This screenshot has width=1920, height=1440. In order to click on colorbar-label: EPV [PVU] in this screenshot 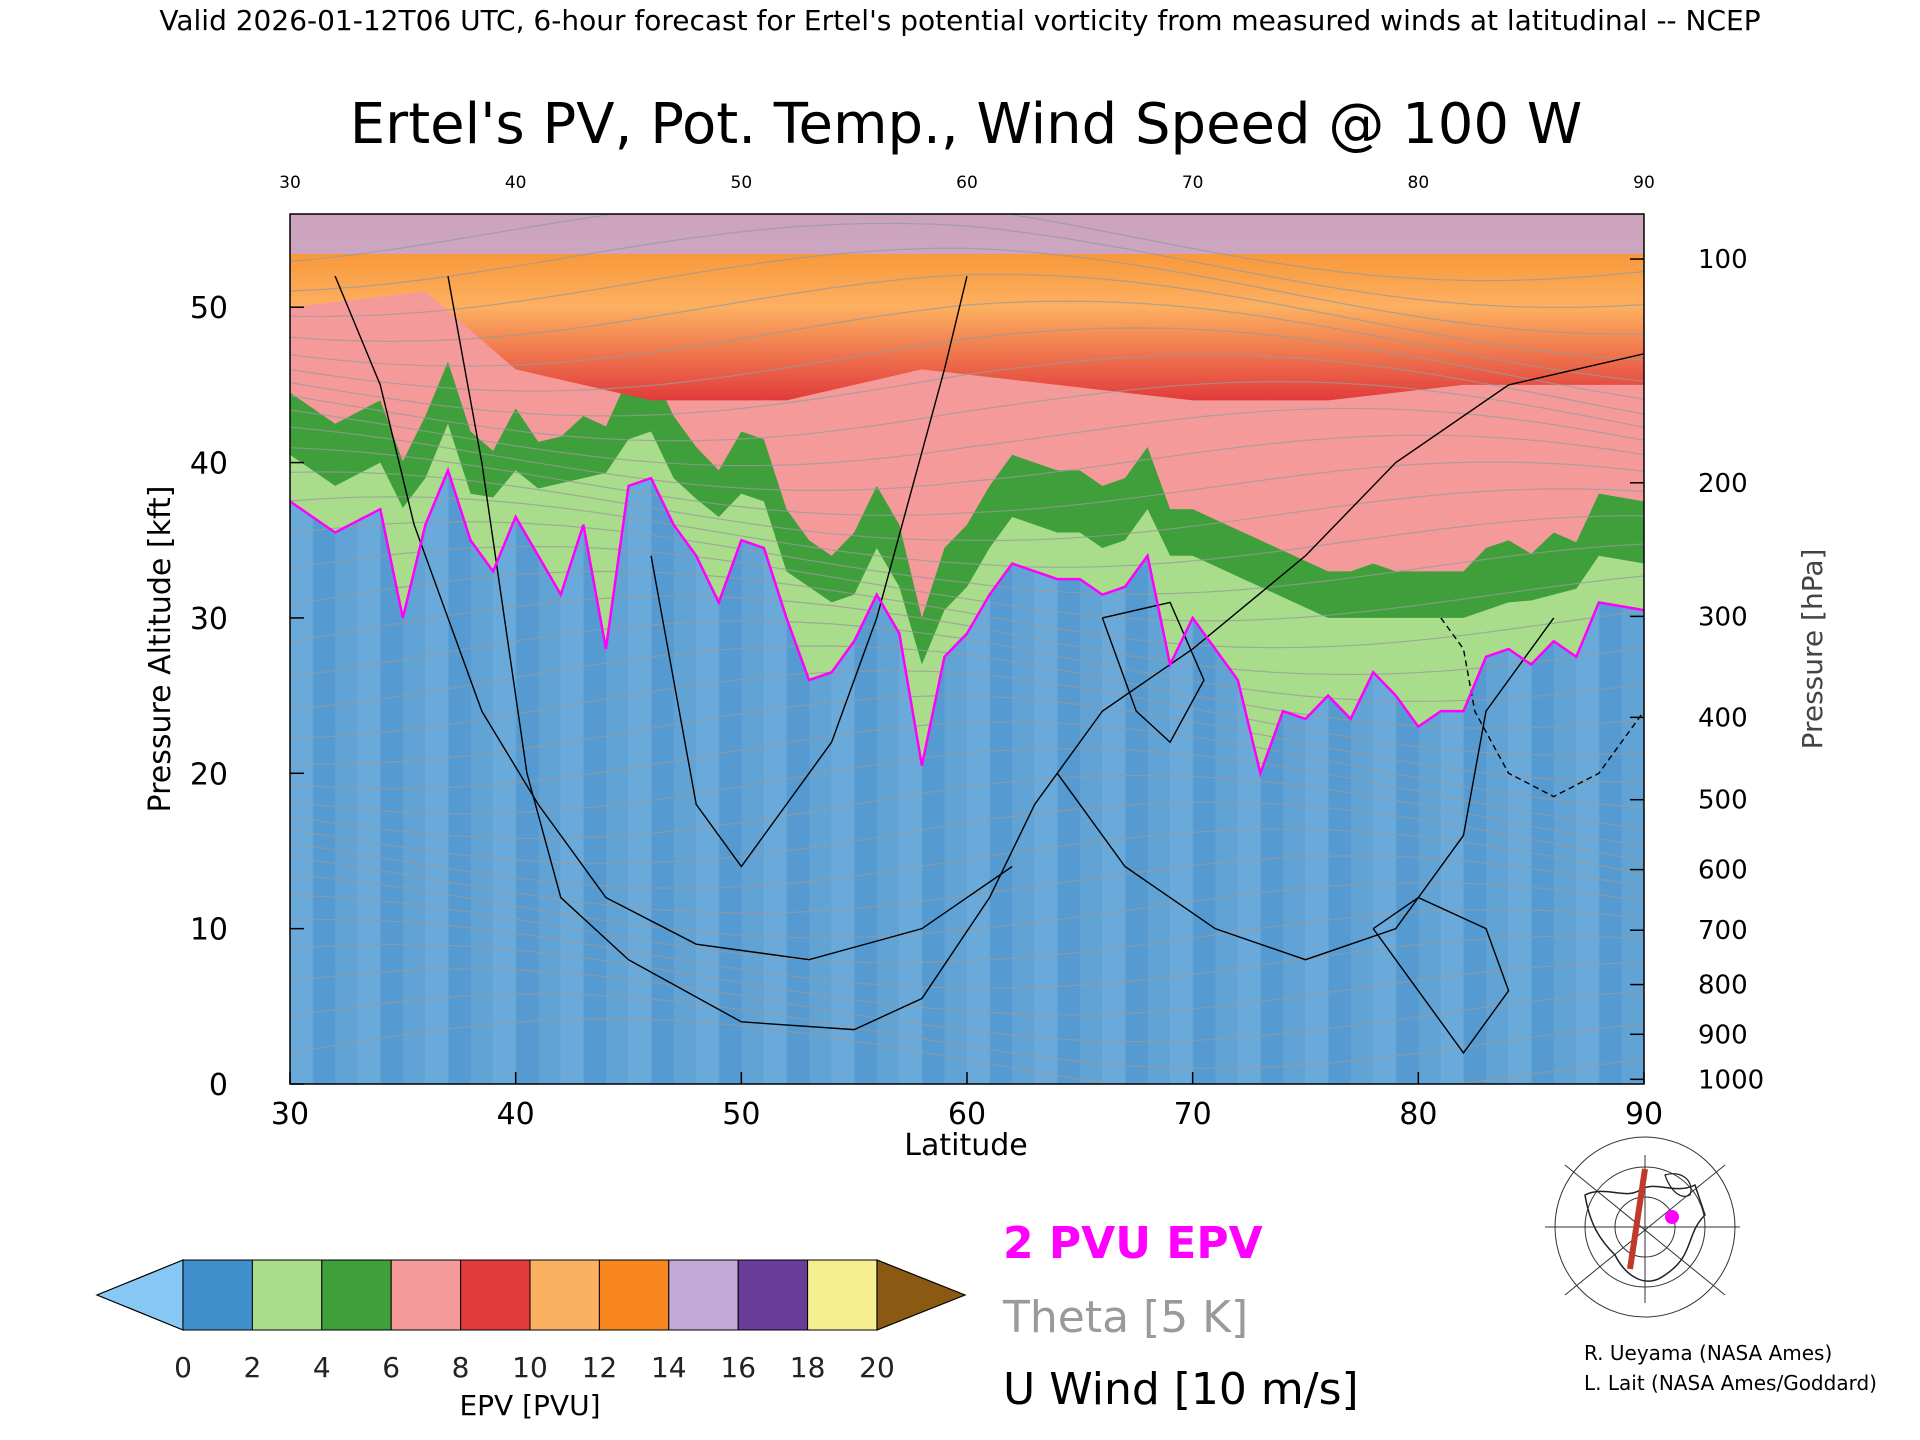, I will do `click(529, 1405)`.